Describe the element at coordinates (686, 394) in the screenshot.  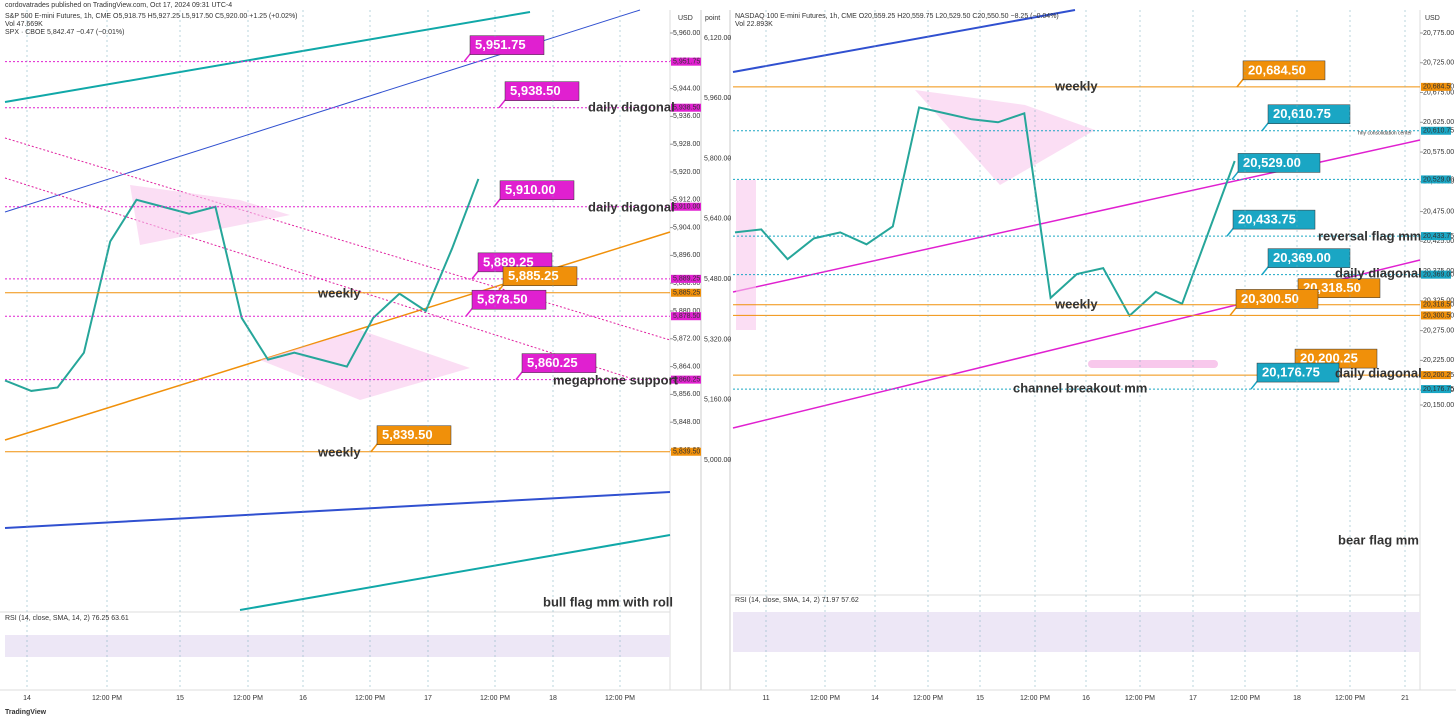
I see `y-tick-label: 5,856.00` at that location.